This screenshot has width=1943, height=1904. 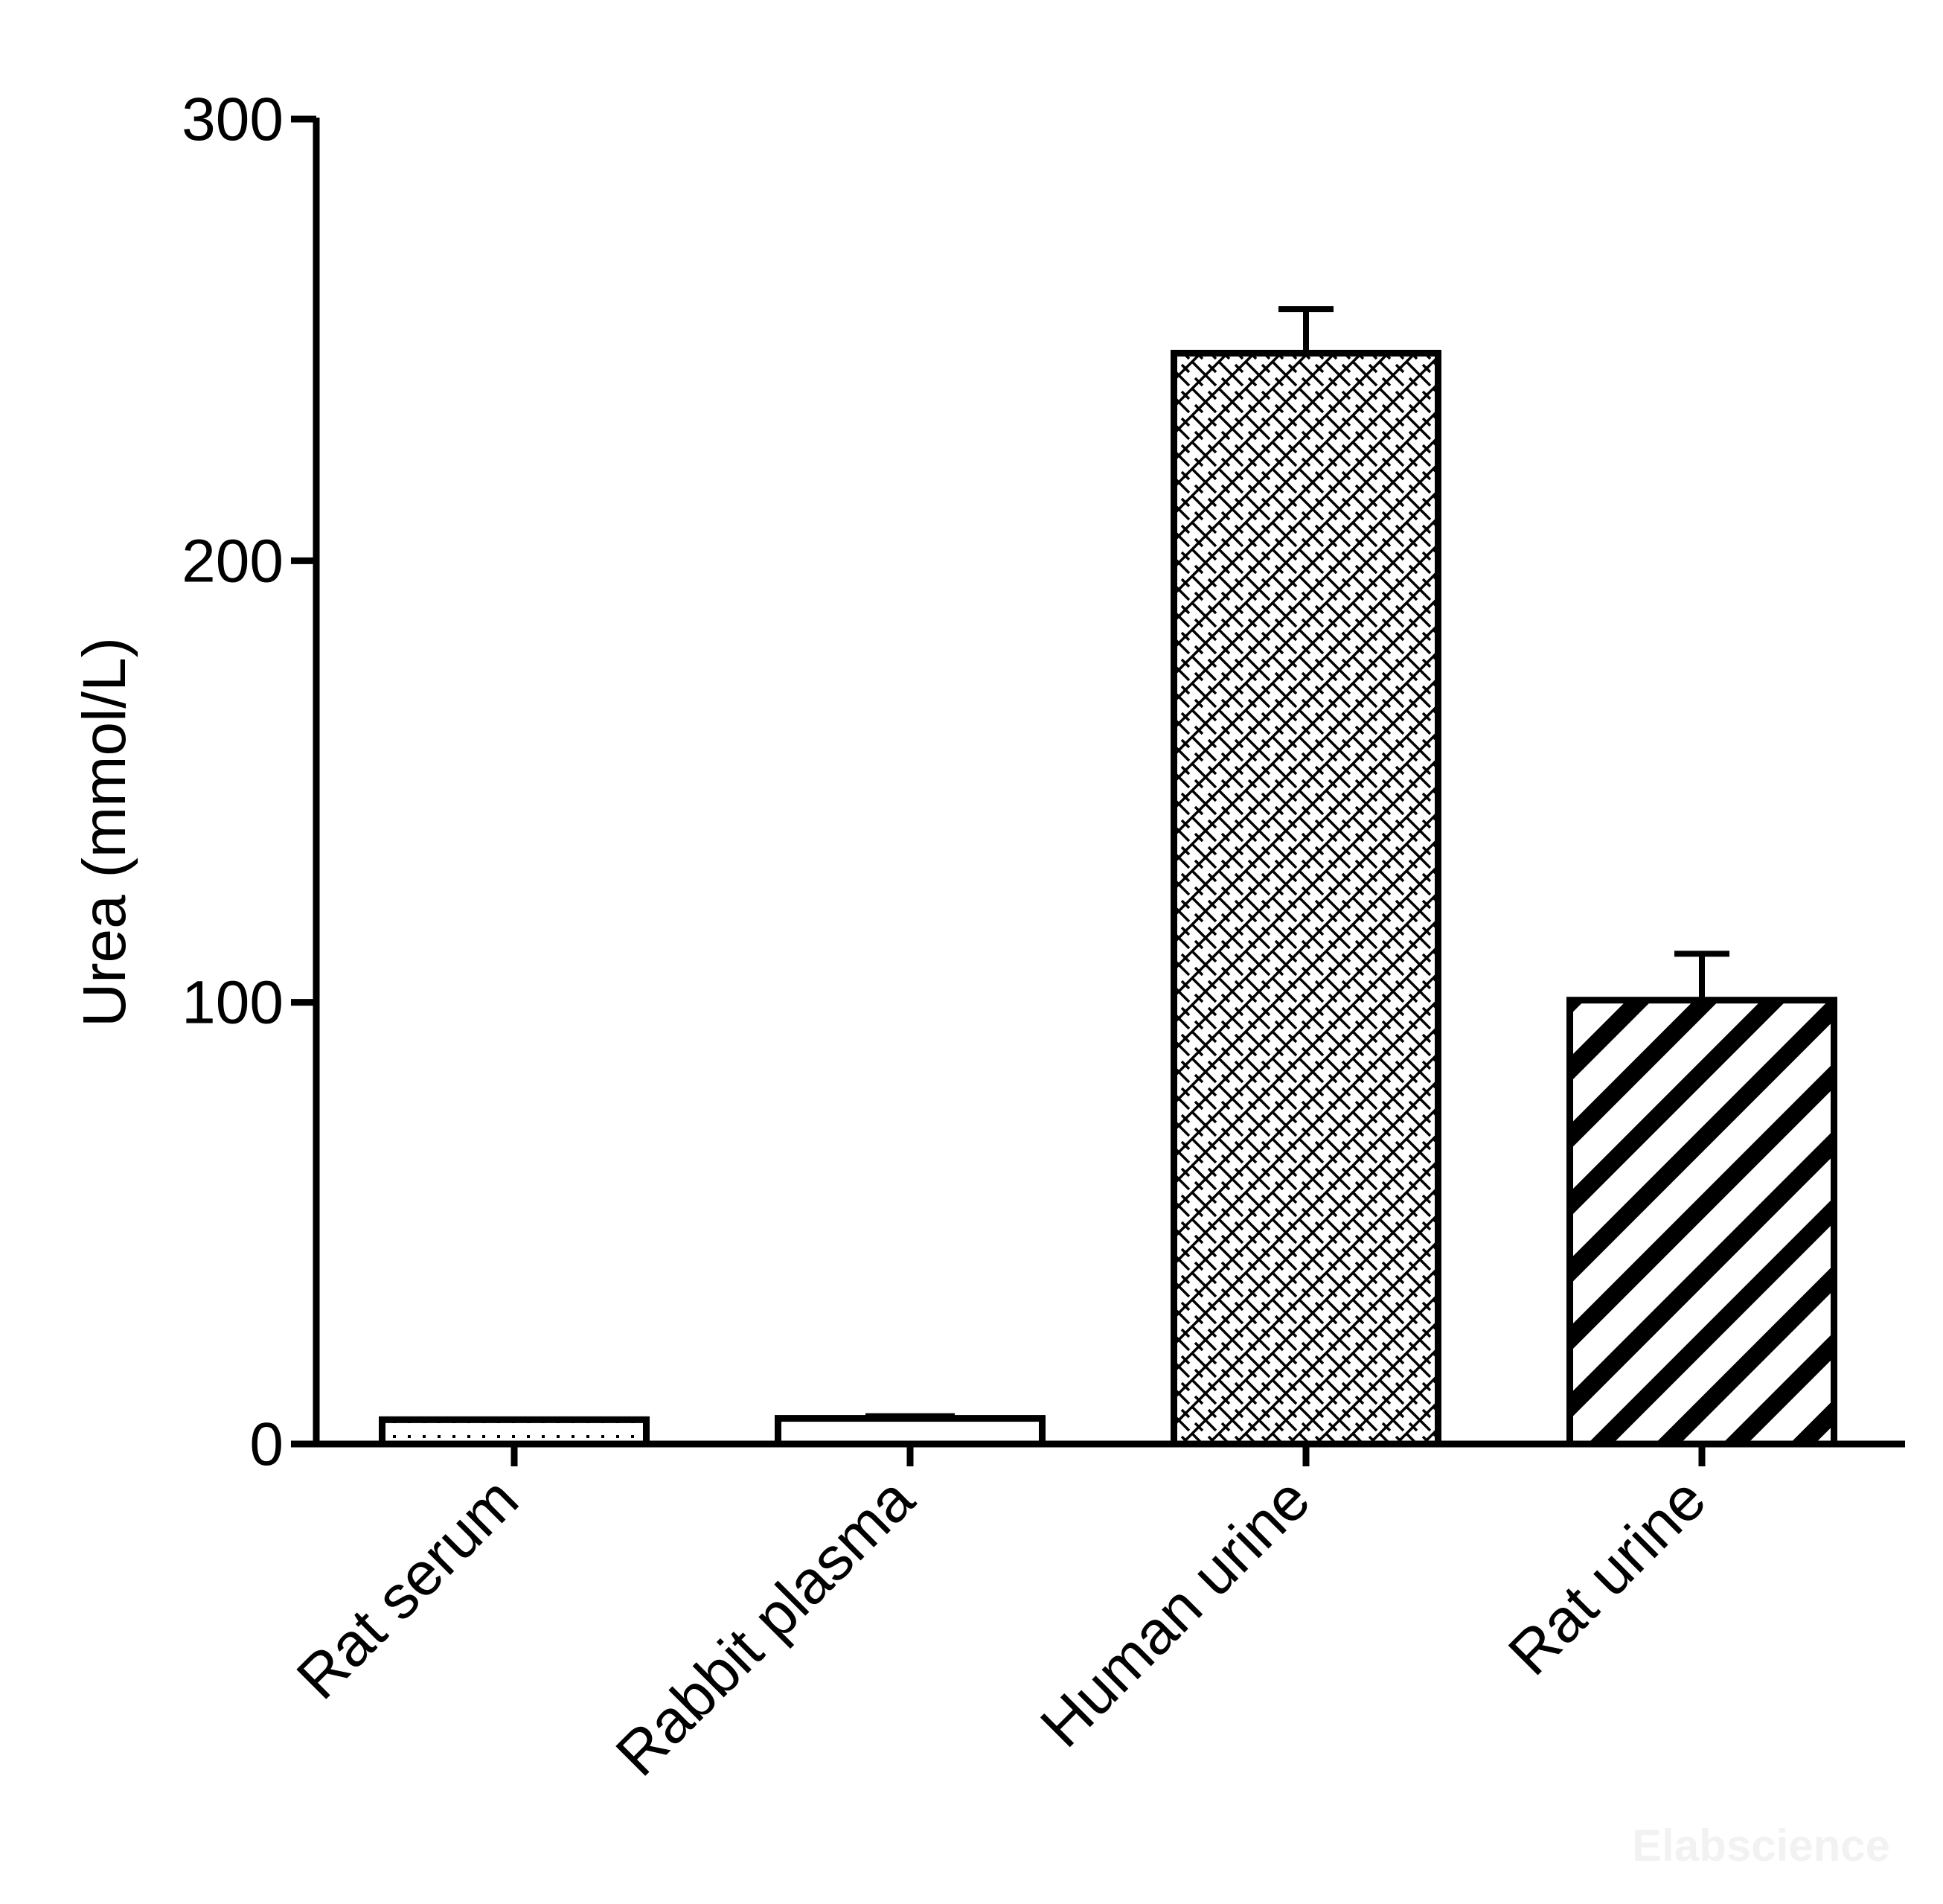 I want to click on y-tick-label: 0, so click(x=266, y=1444).